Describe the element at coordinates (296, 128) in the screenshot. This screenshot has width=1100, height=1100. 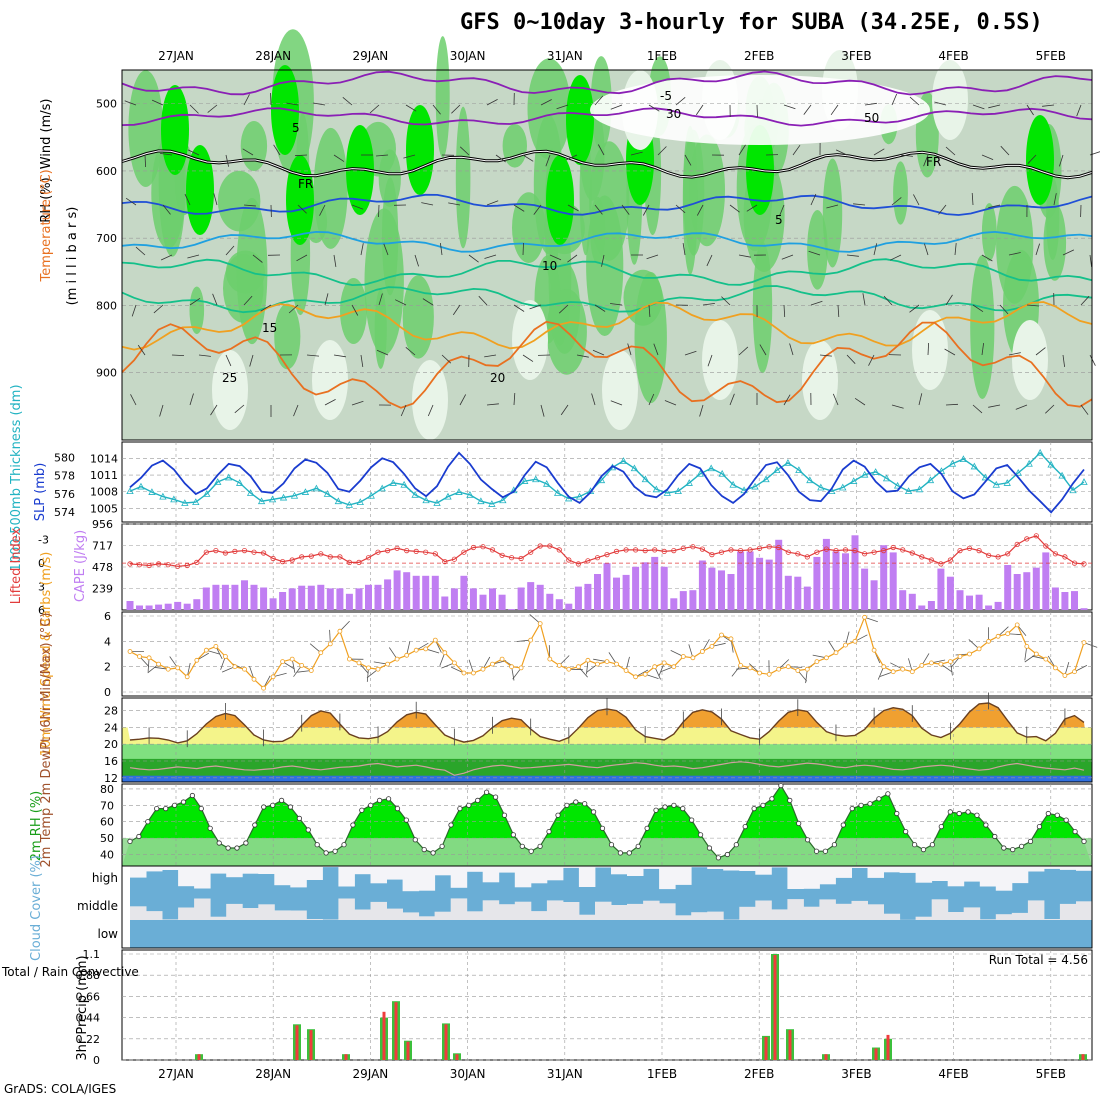
I see `contour-label: 5` at that location.